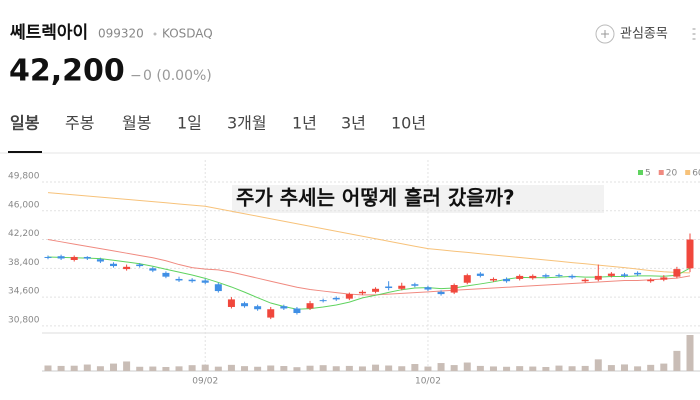  Describe the element at coordinates (24, 205) in the screenshot. I see `y-tick-label: 46,000` at that location.